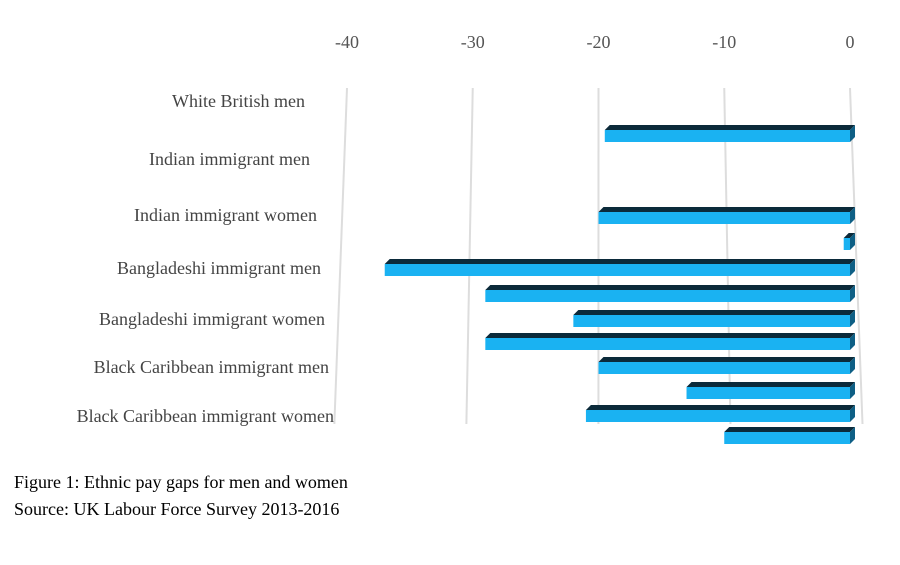  Describe the element at coordinates (219, 268) in the screenshot. I see `y-tick-label: Bangladeshi immigrant men` at that location.